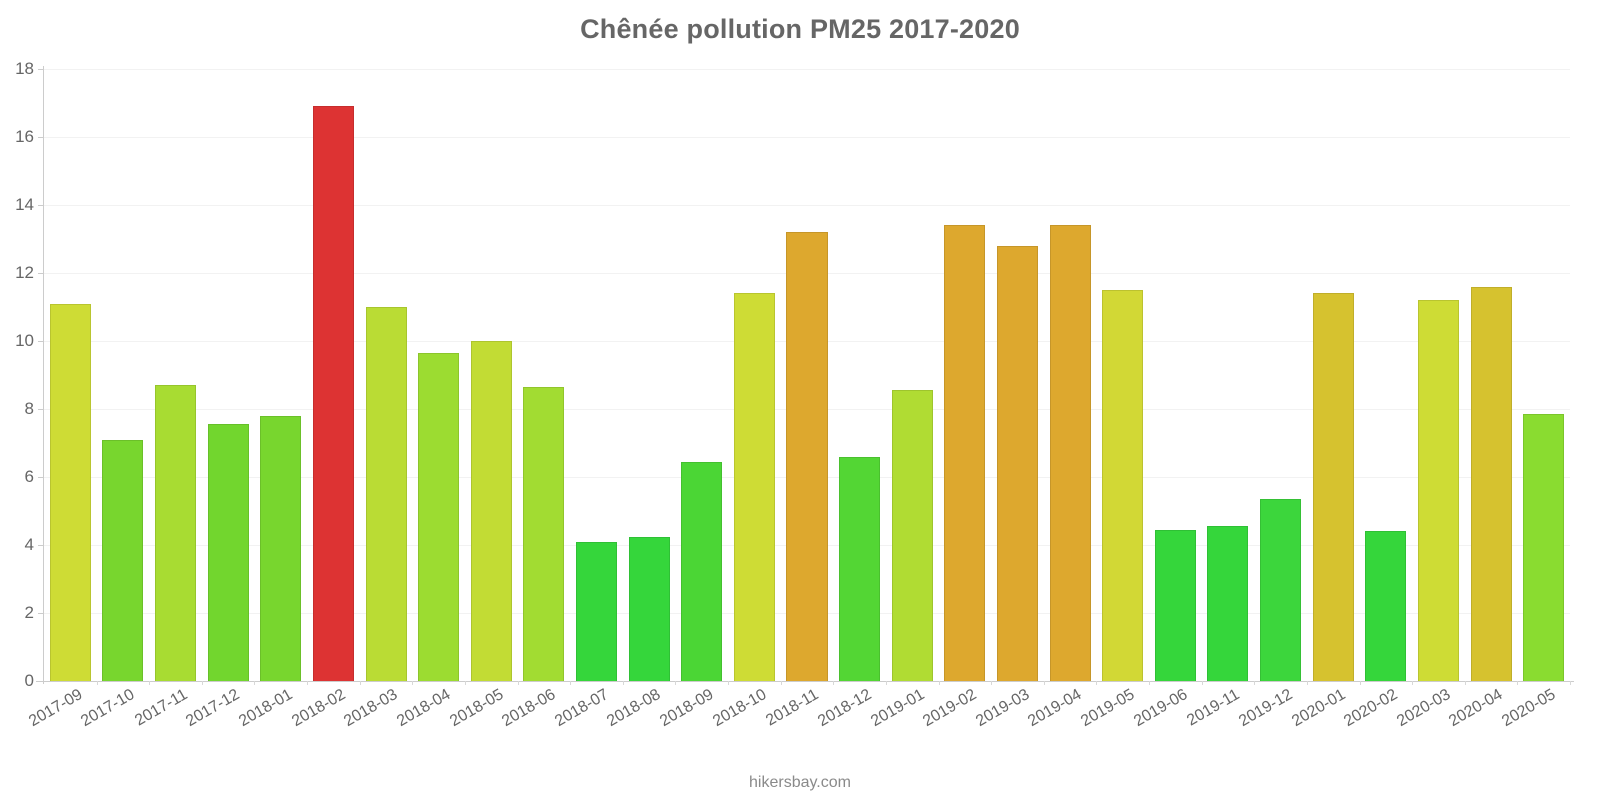  I want to click on y-axis-line, so click(43, 375).